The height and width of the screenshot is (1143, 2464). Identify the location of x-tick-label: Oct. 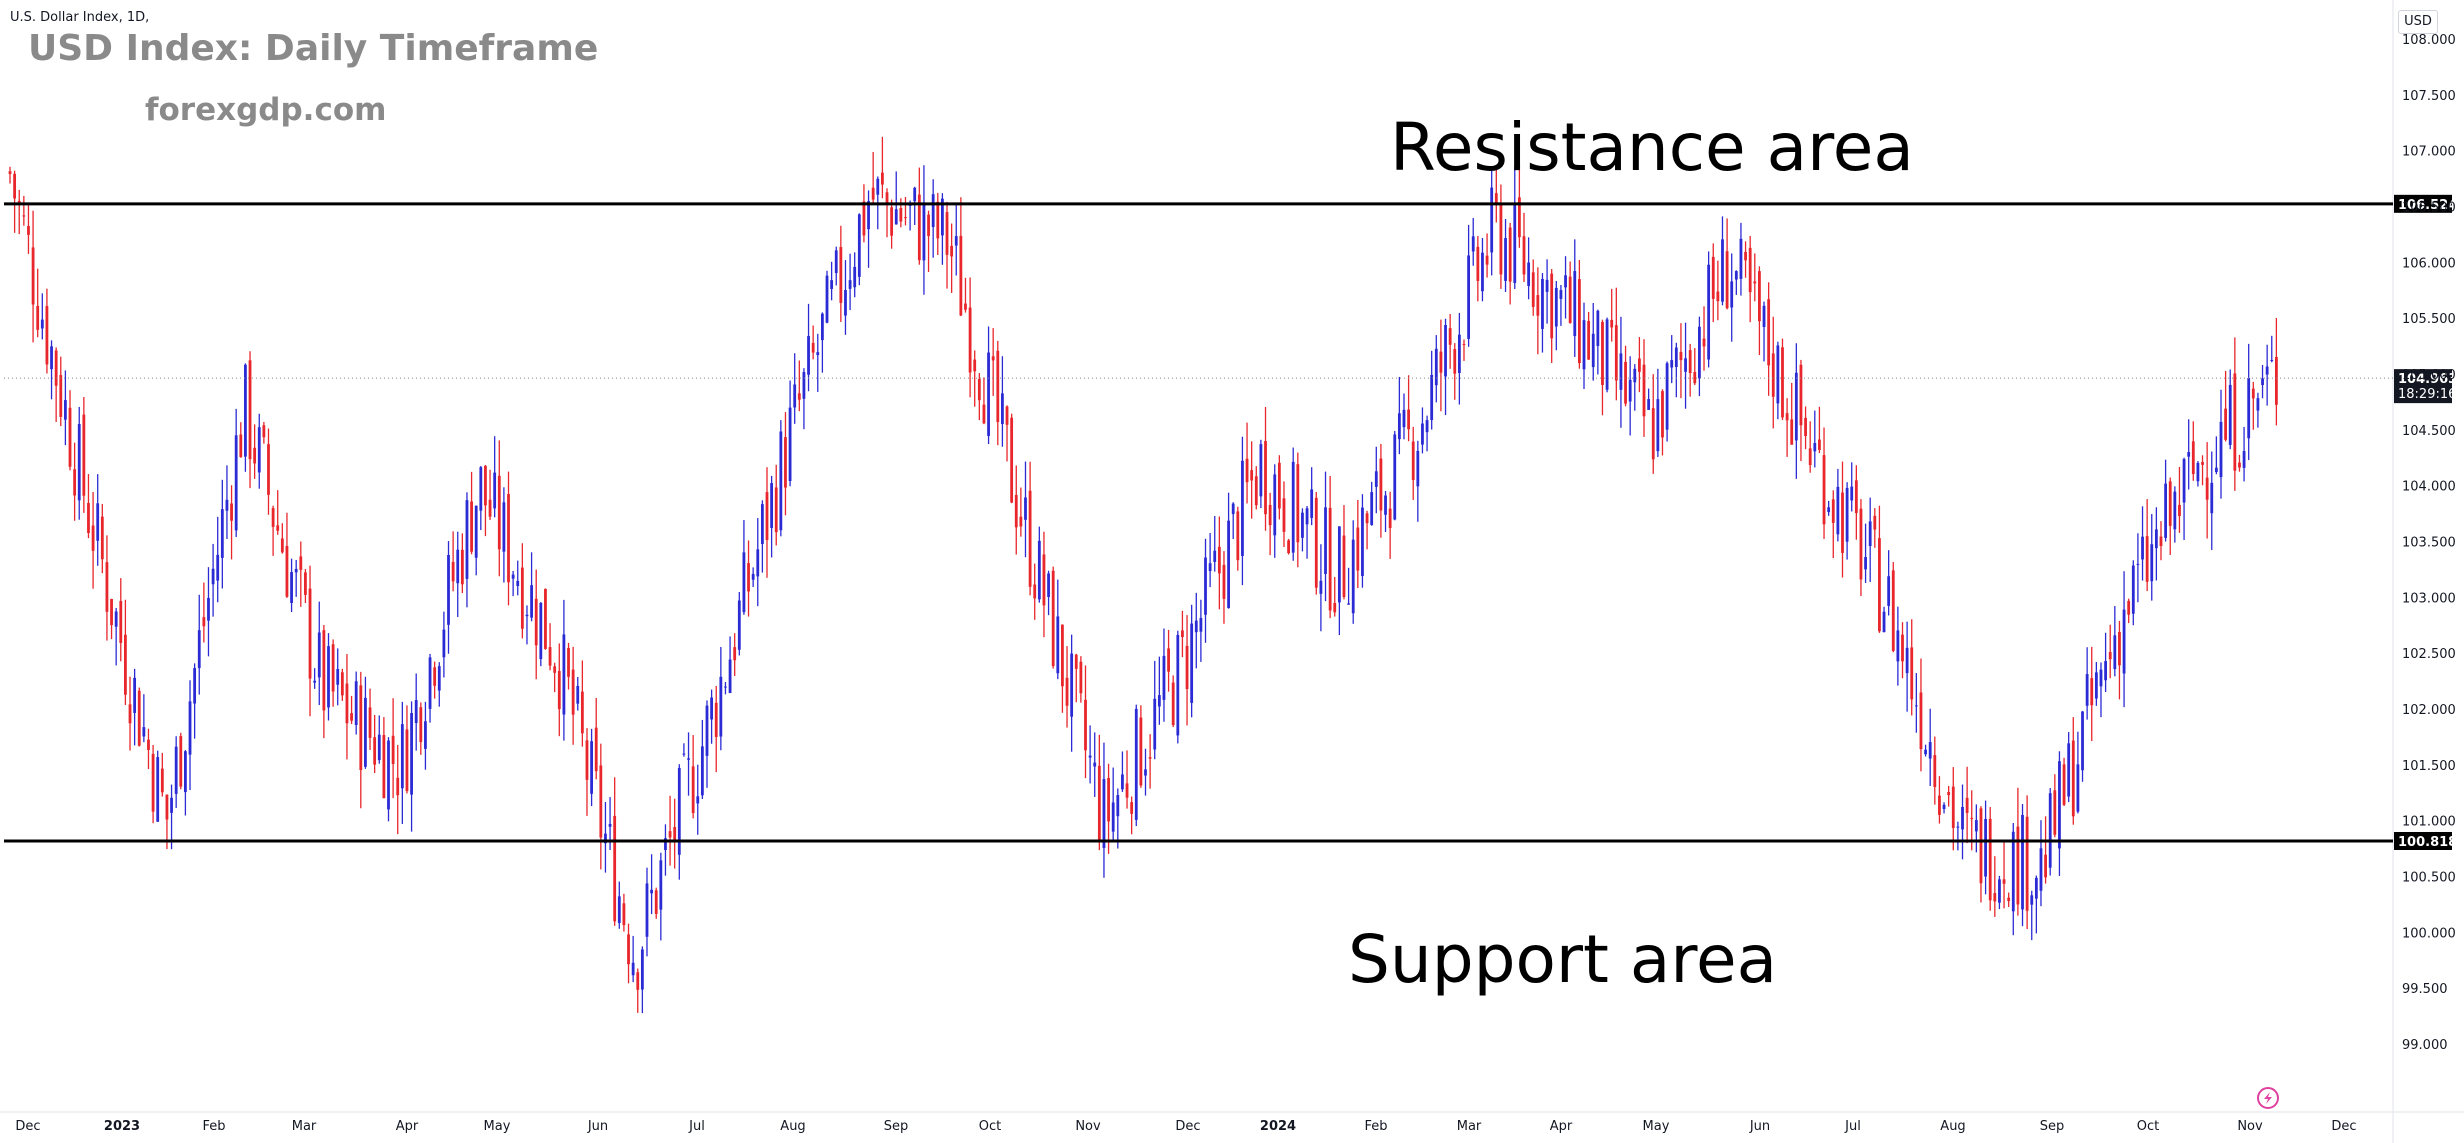
(2148, 1126).